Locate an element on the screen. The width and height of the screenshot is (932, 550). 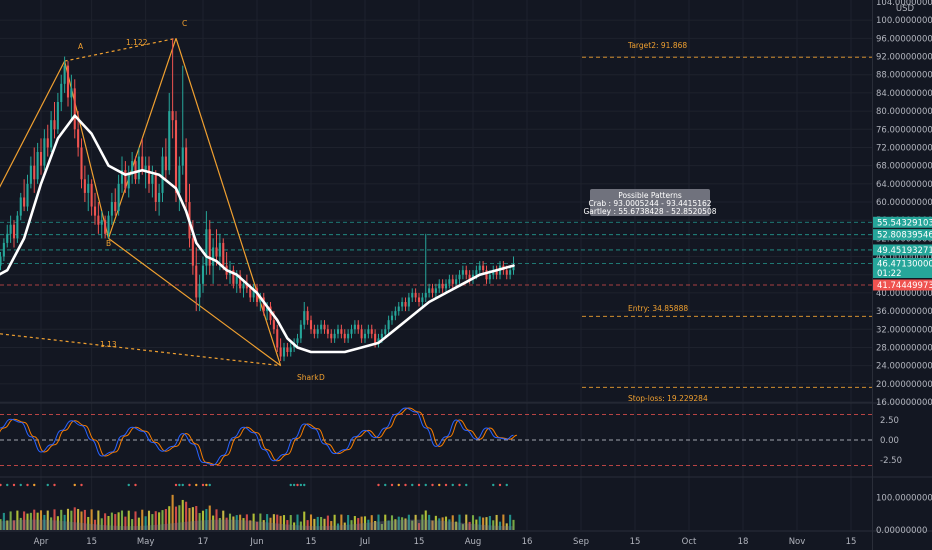
volume-average-area is located at coordinates (257, 524).